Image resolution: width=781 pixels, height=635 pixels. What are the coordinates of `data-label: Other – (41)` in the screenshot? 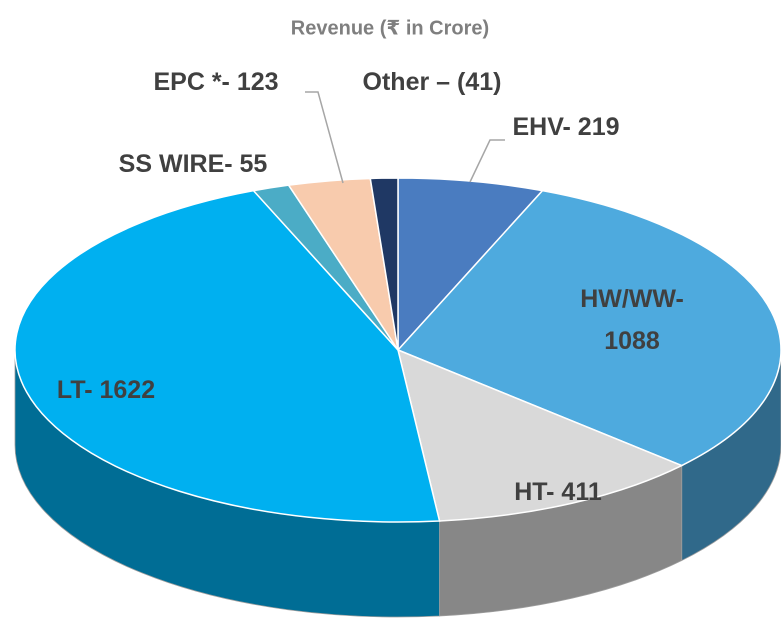 It's located at (432, 82).